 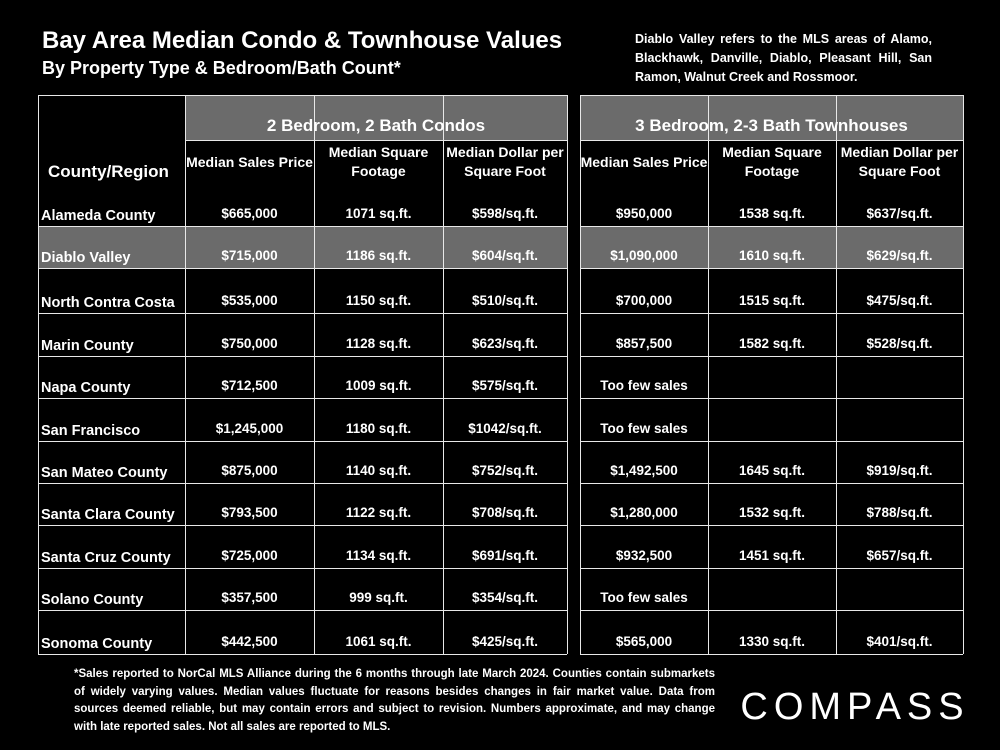 I want to click on townhouse-value: $637/sq.ft., so click(x=899, y=213).